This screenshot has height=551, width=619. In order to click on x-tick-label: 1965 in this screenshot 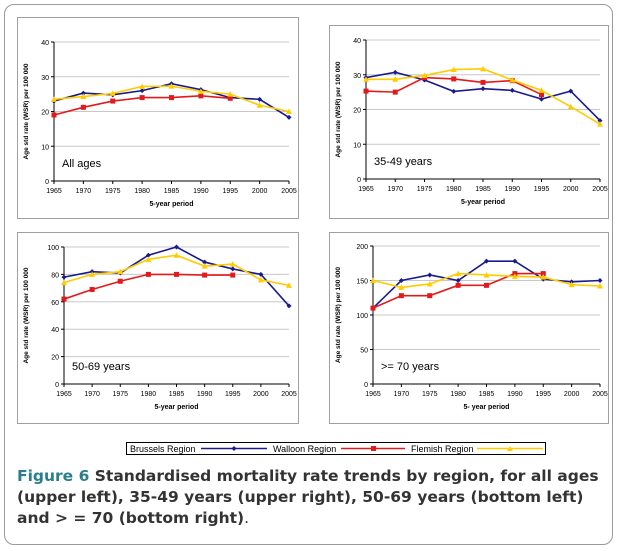, I will do `click(373, 394)`.